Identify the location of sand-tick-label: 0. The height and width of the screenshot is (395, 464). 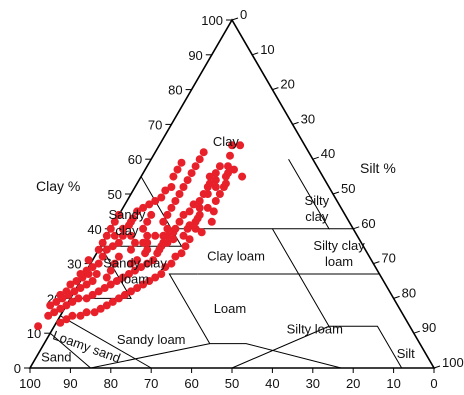
(433, 383).